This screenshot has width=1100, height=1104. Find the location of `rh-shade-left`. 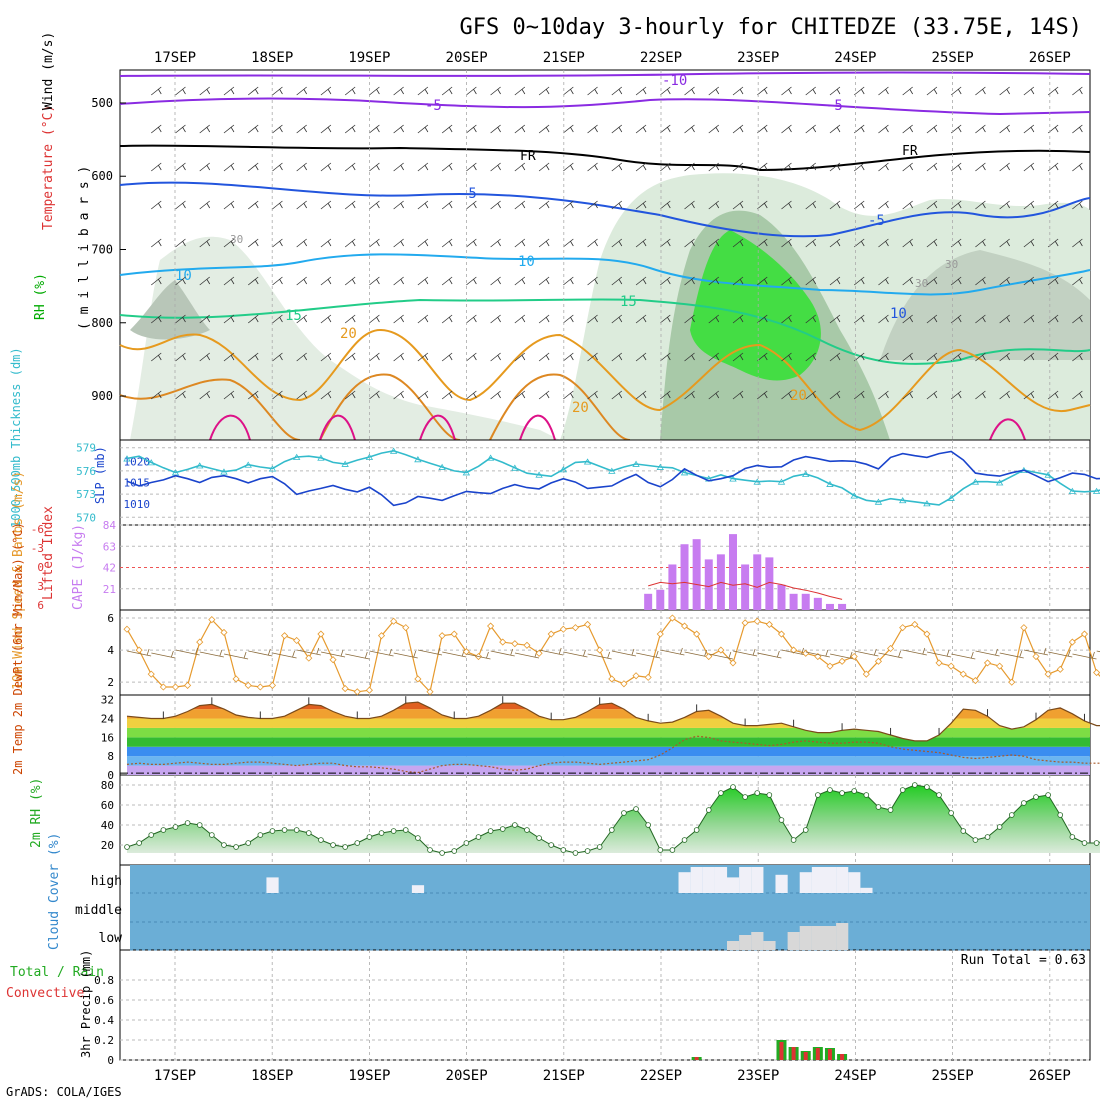

rh-shade-left is located at coordinates (170, 310).